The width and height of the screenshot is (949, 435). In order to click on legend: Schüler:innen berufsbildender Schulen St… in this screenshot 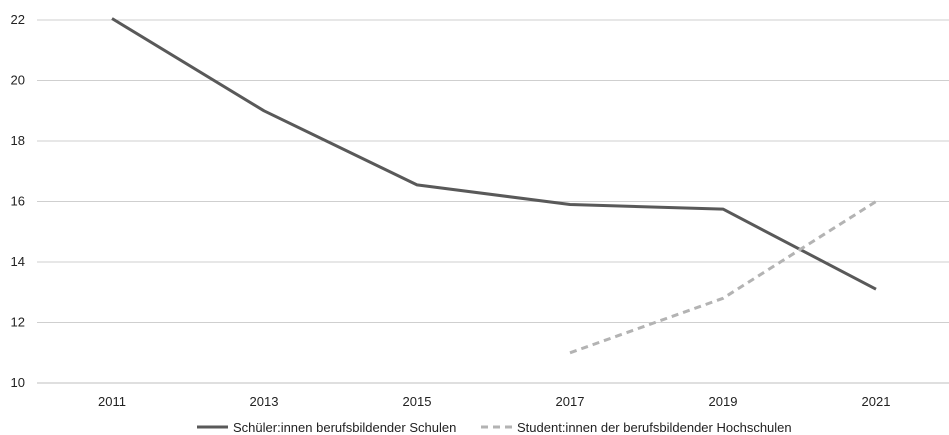, I will do `click(494, 427)`.